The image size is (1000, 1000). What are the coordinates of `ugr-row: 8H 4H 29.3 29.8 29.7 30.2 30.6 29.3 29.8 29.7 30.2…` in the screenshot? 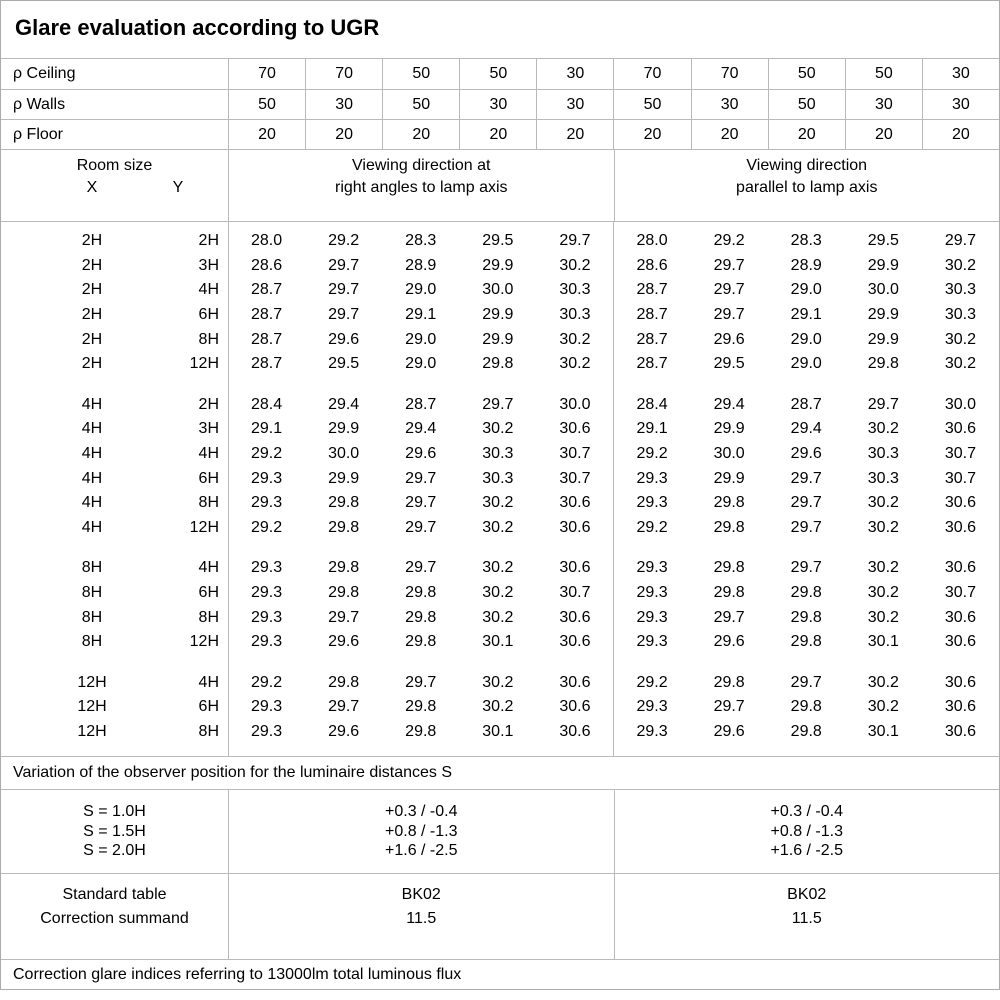 It's located at (500, 568).